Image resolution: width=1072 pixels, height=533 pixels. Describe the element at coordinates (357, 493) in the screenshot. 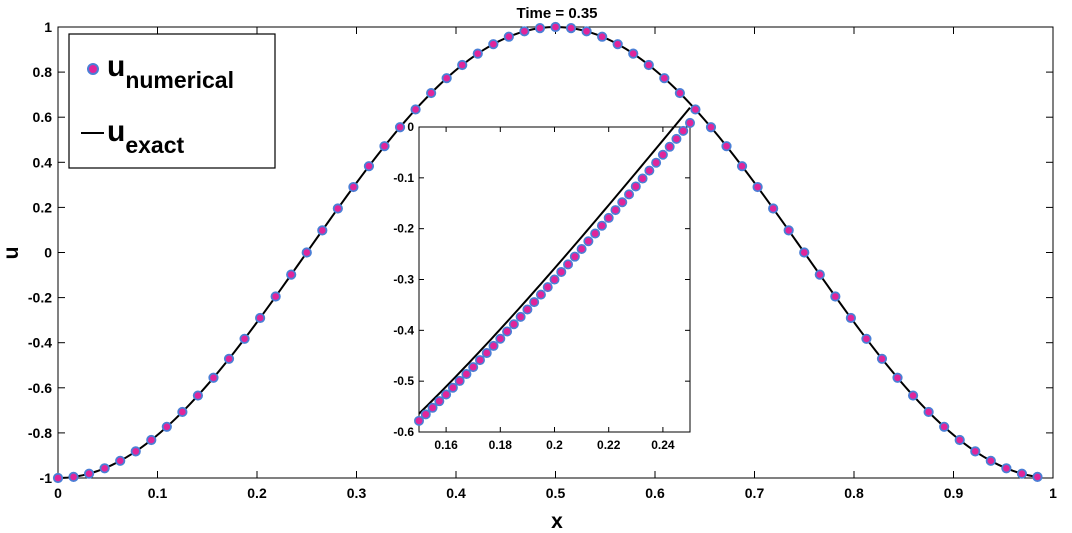

I see `x-tick-label: 0.3` at that location.